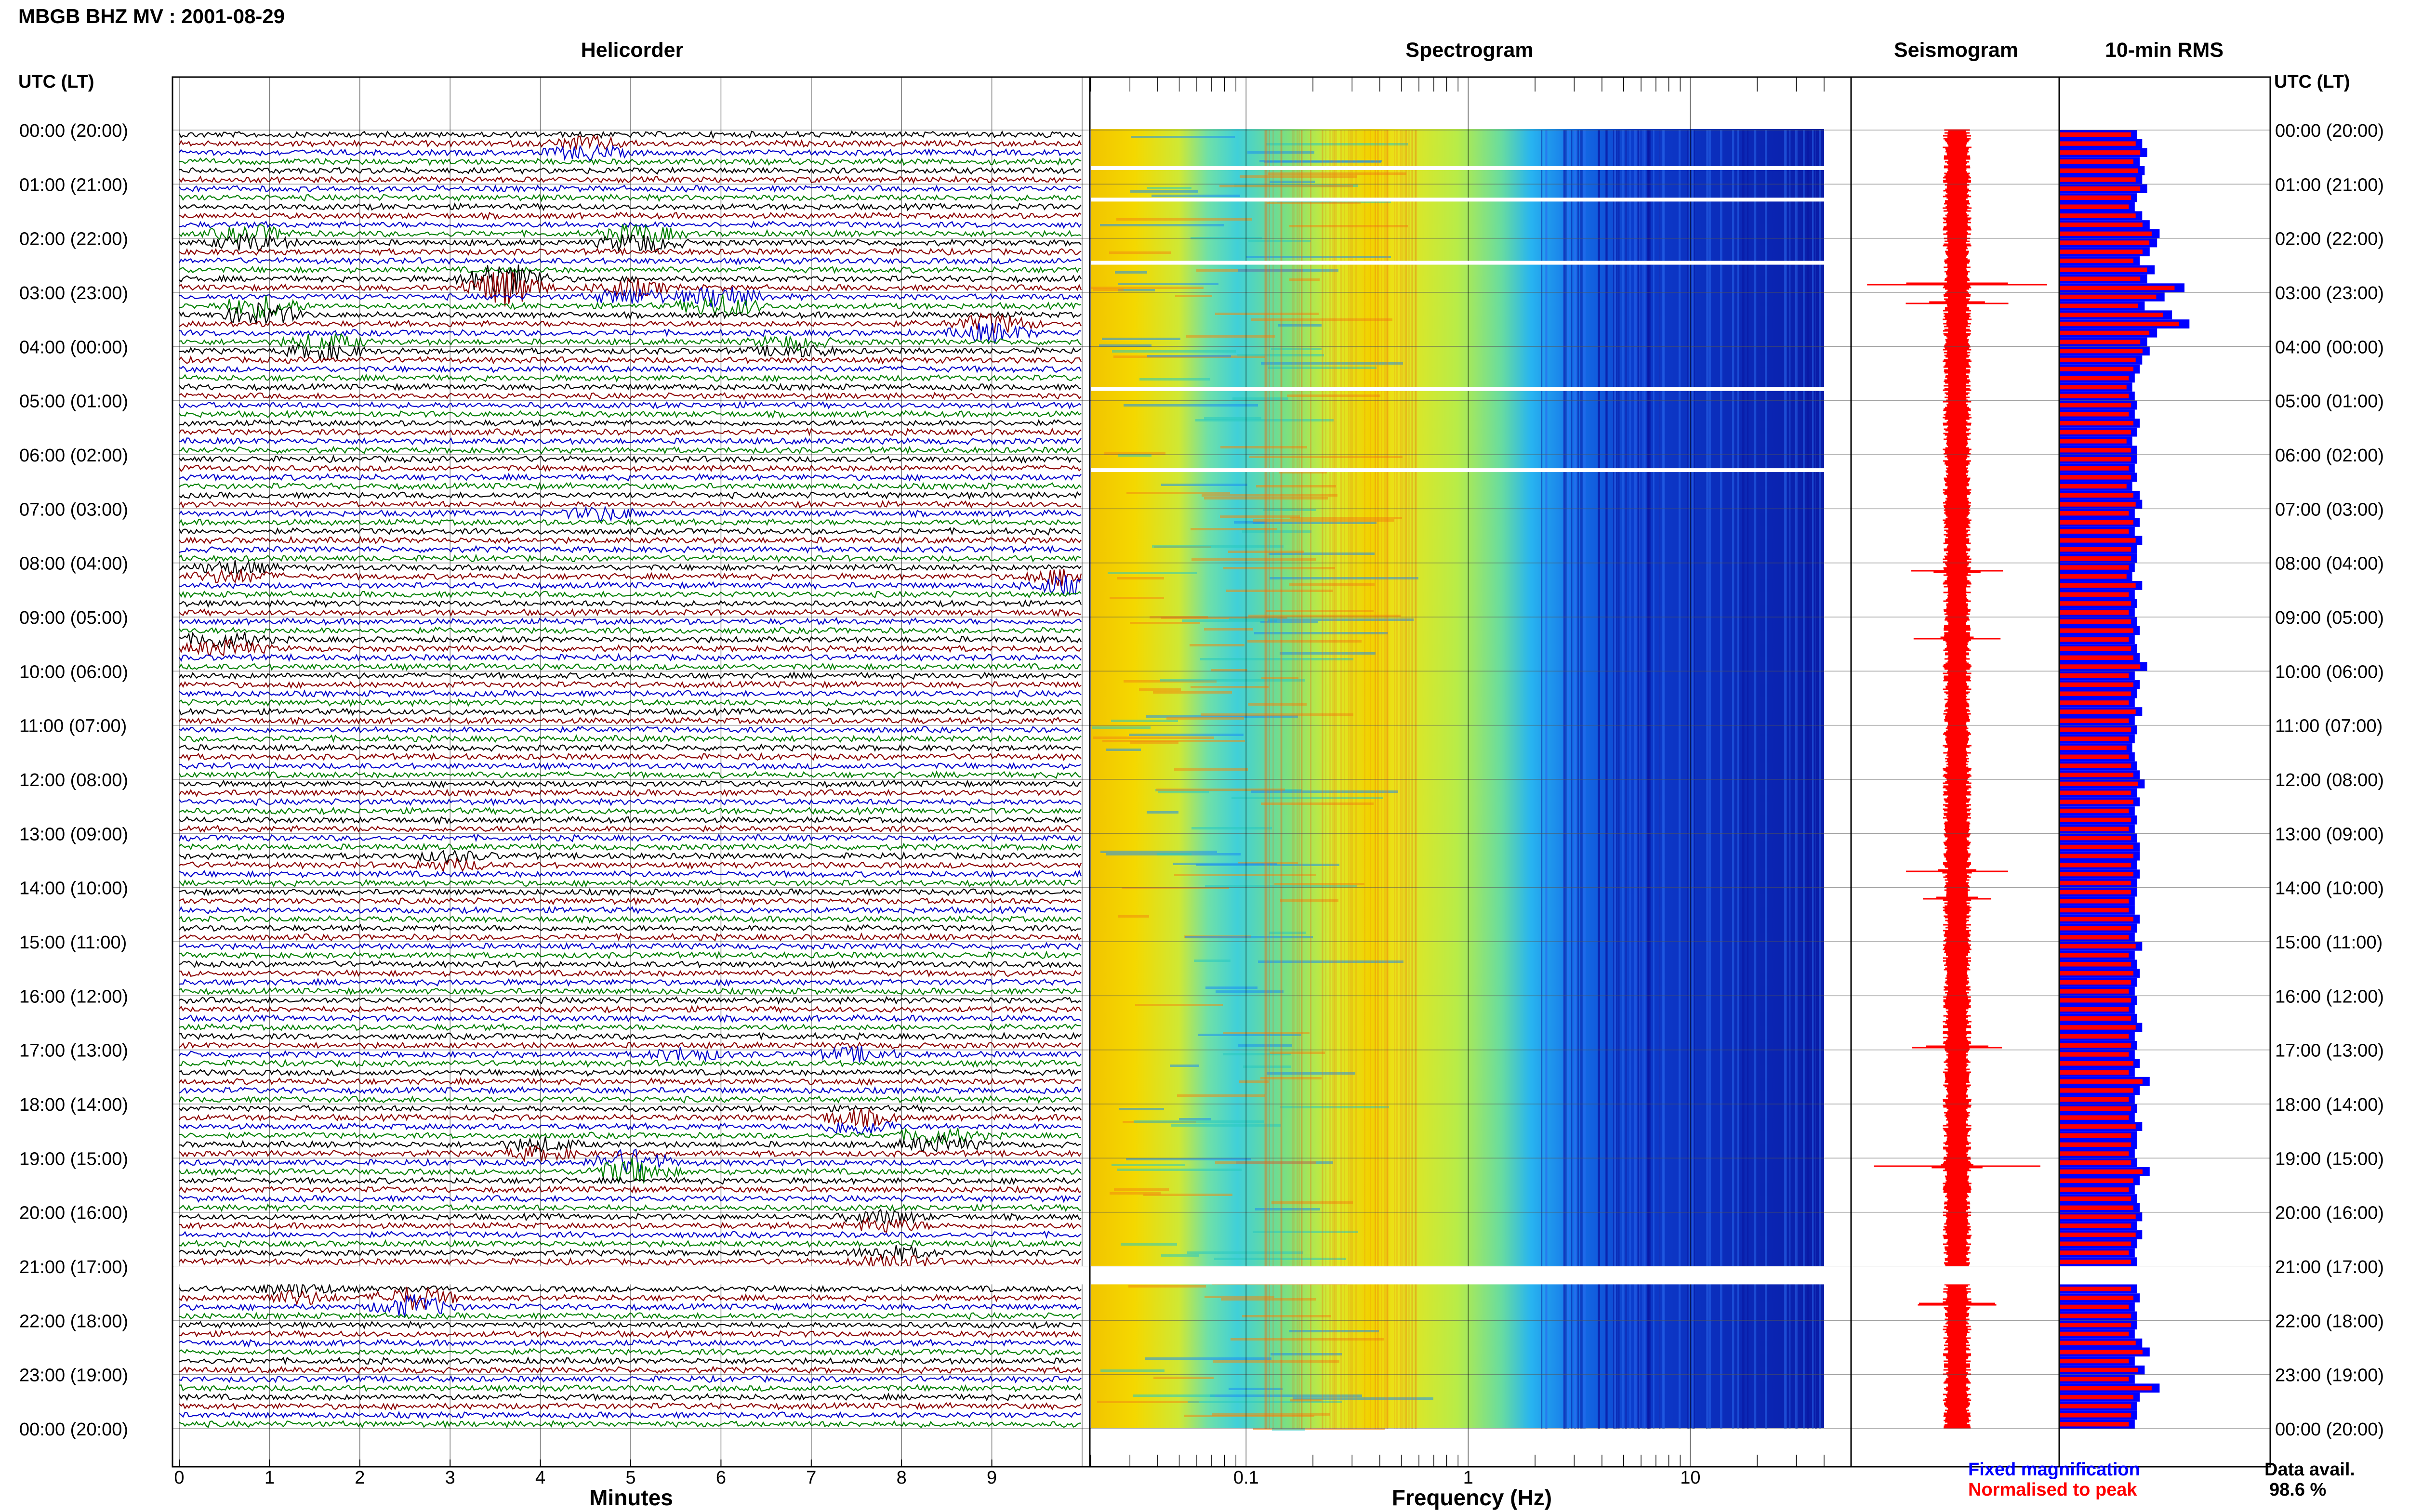 This screenshot has height=1512, width=2409. Describe the element at coordinates (1468, 1478) in the screenshot. I see `frequency-tick-label: 1` at that location.